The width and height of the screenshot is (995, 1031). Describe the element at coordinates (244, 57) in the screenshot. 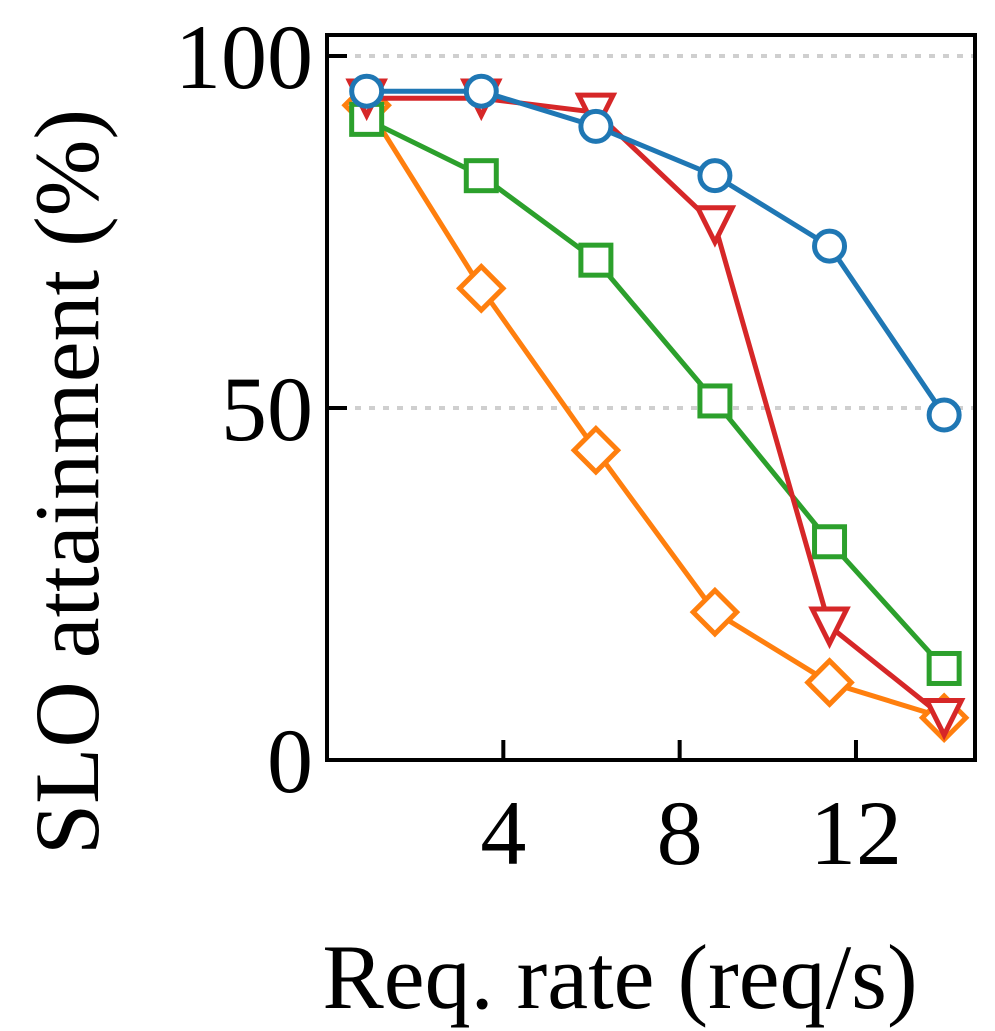

I see `y-tick-label: 100` at that location.